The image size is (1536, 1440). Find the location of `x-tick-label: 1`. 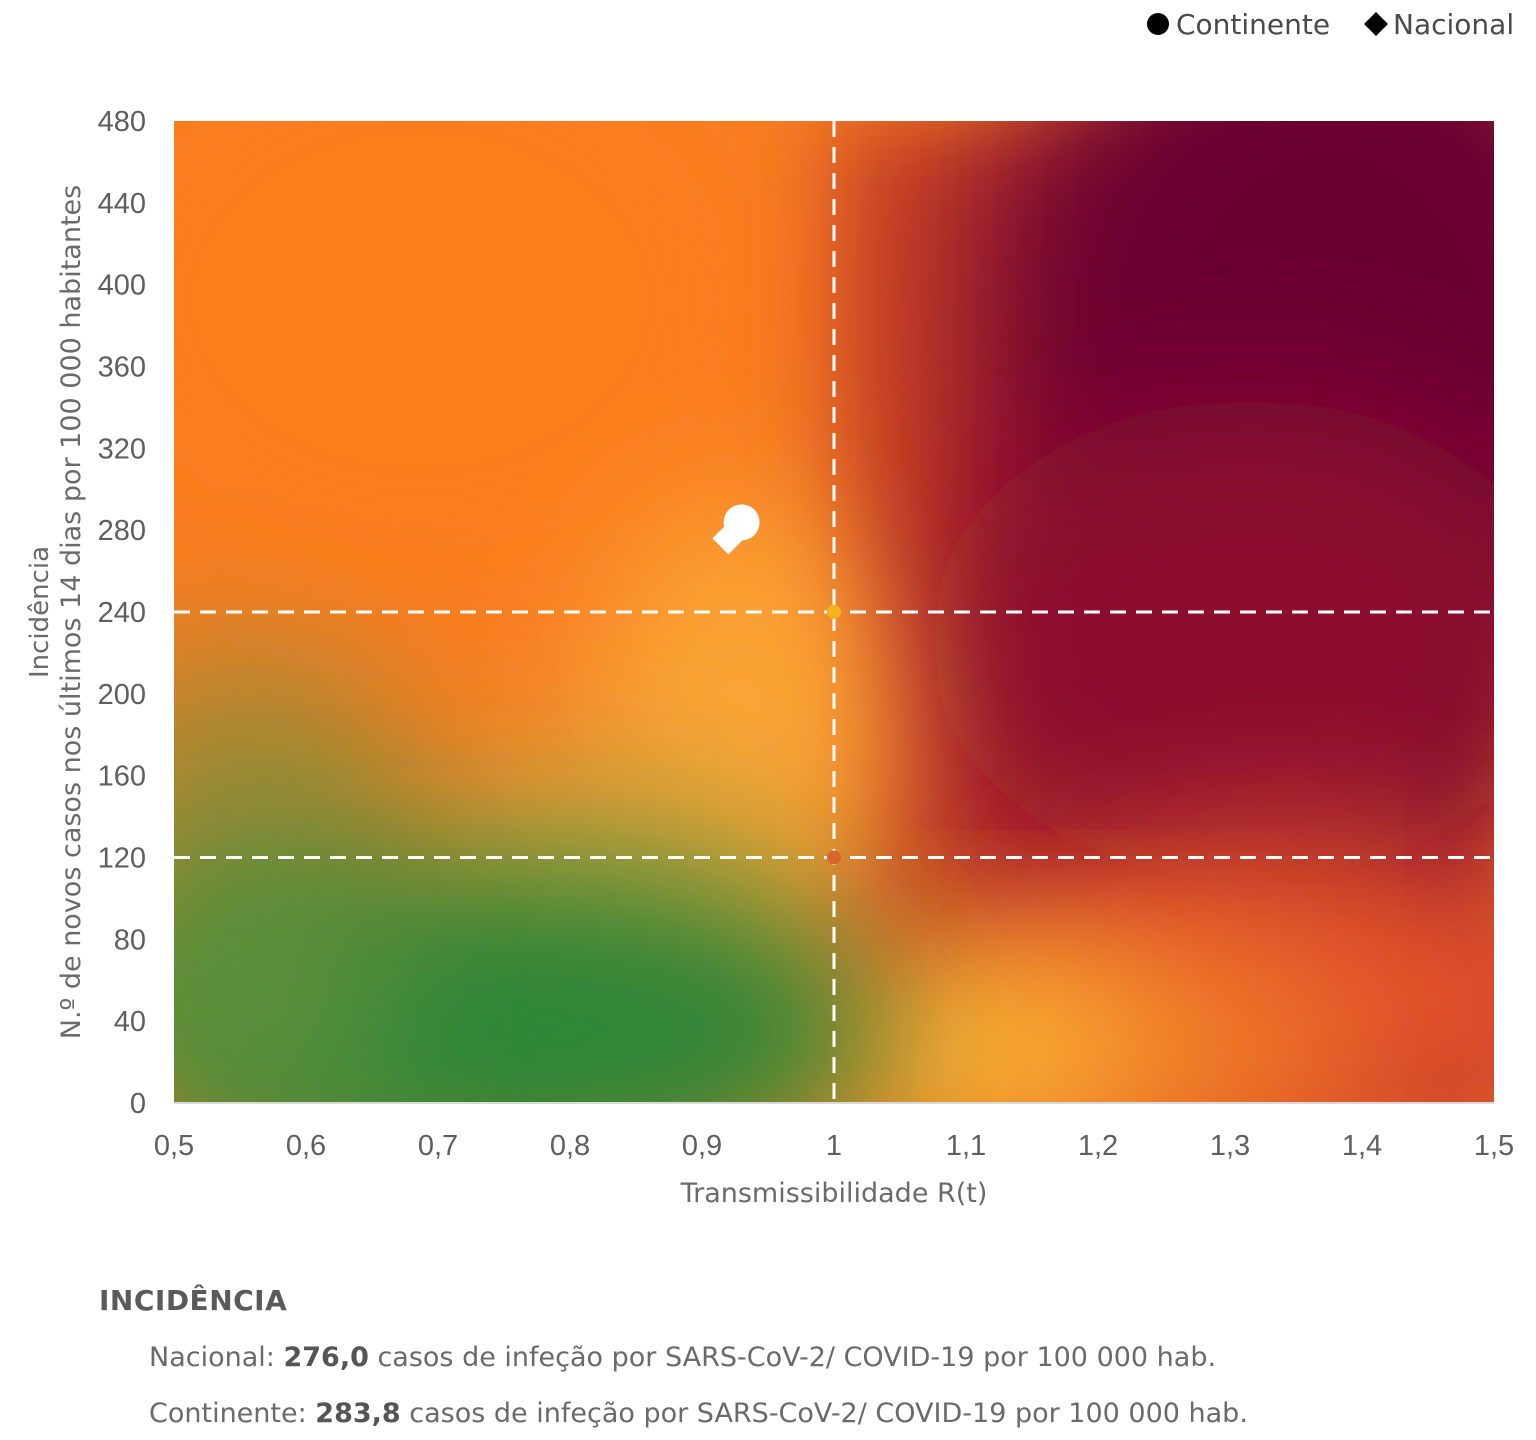

x-tick-label: 1 is located at coordinates (834, 1146).